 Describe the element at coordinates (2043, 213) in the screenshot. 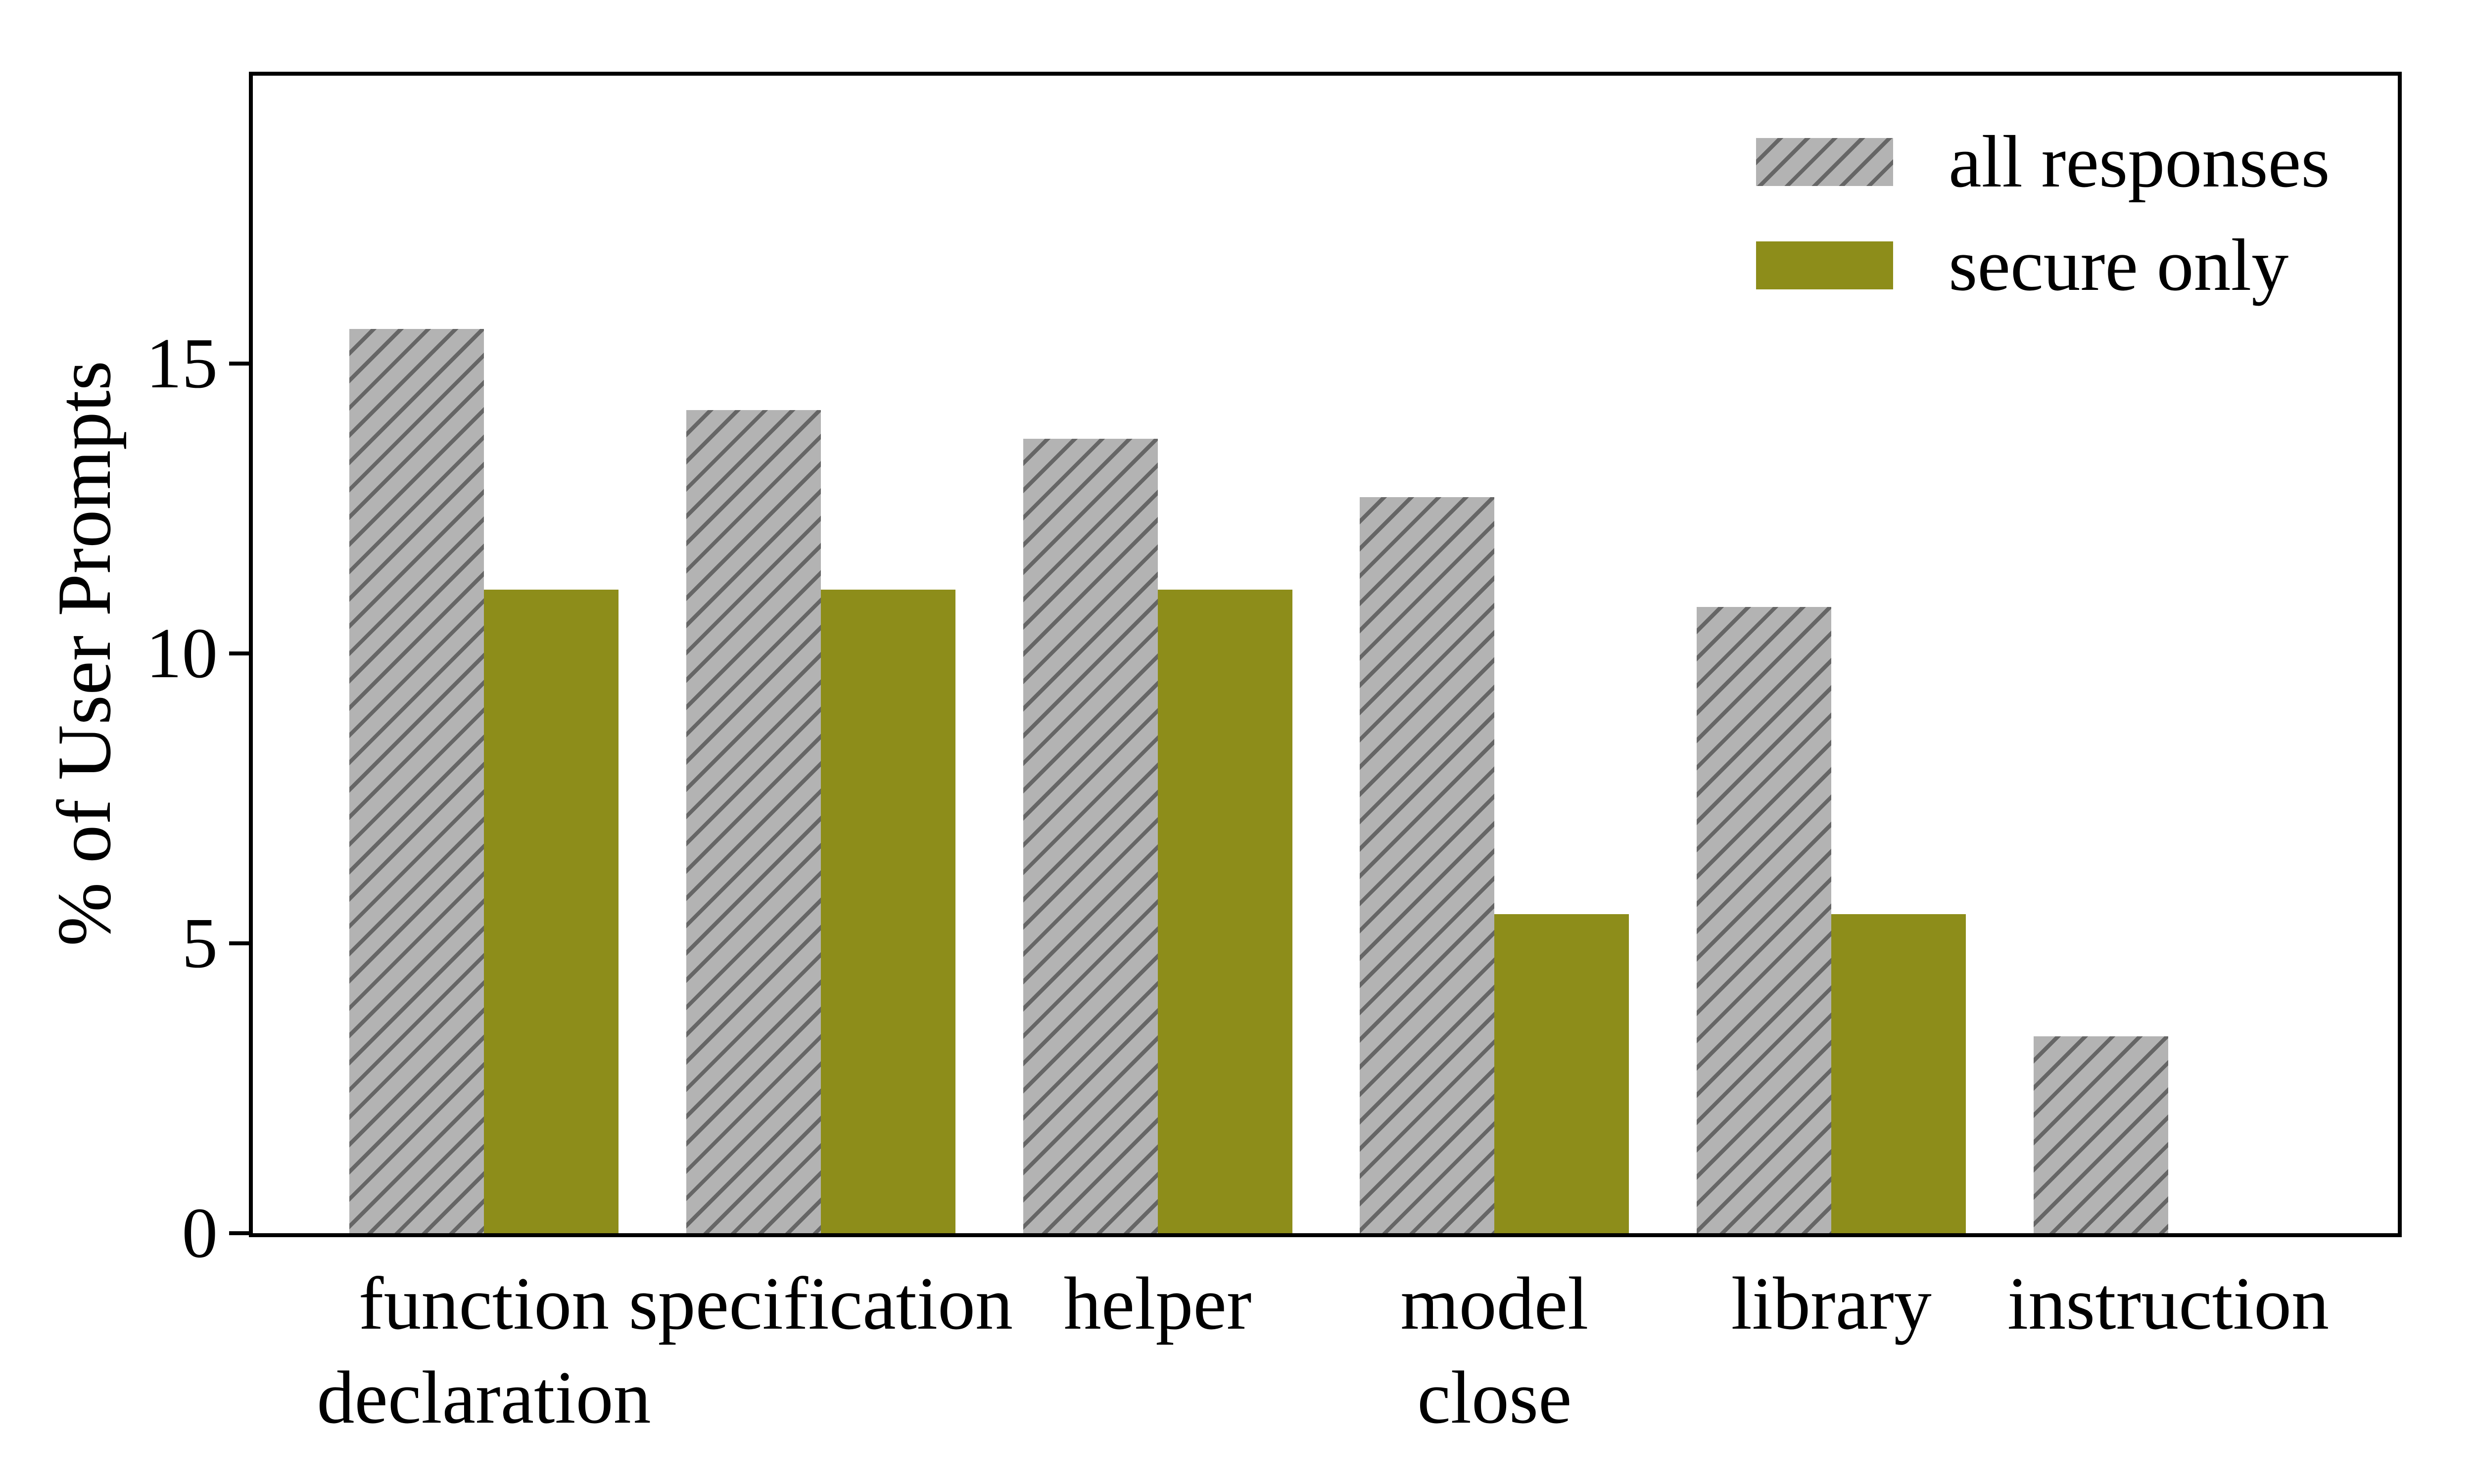

I see `legend: all responses secure only` at that location.